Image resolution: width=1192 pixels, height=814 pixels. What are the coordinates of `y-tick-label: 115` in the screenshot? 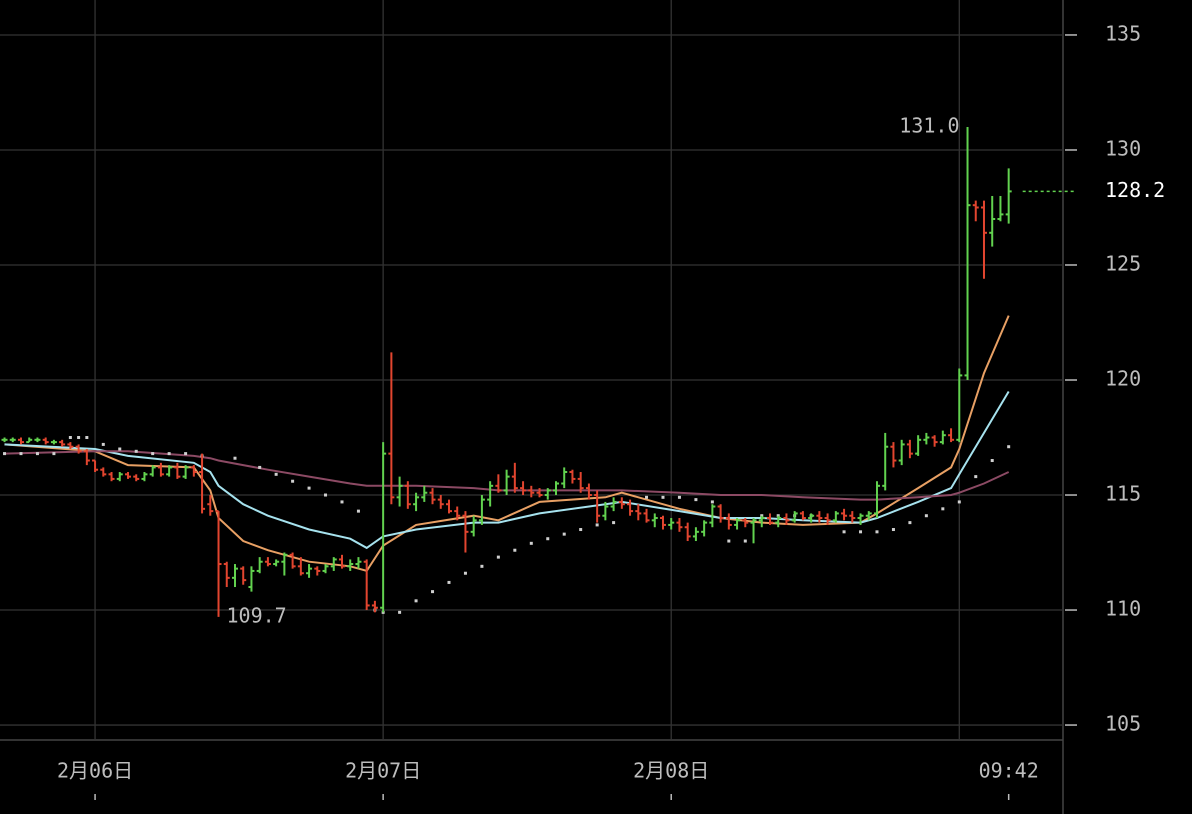 It's located at (1123, 494).